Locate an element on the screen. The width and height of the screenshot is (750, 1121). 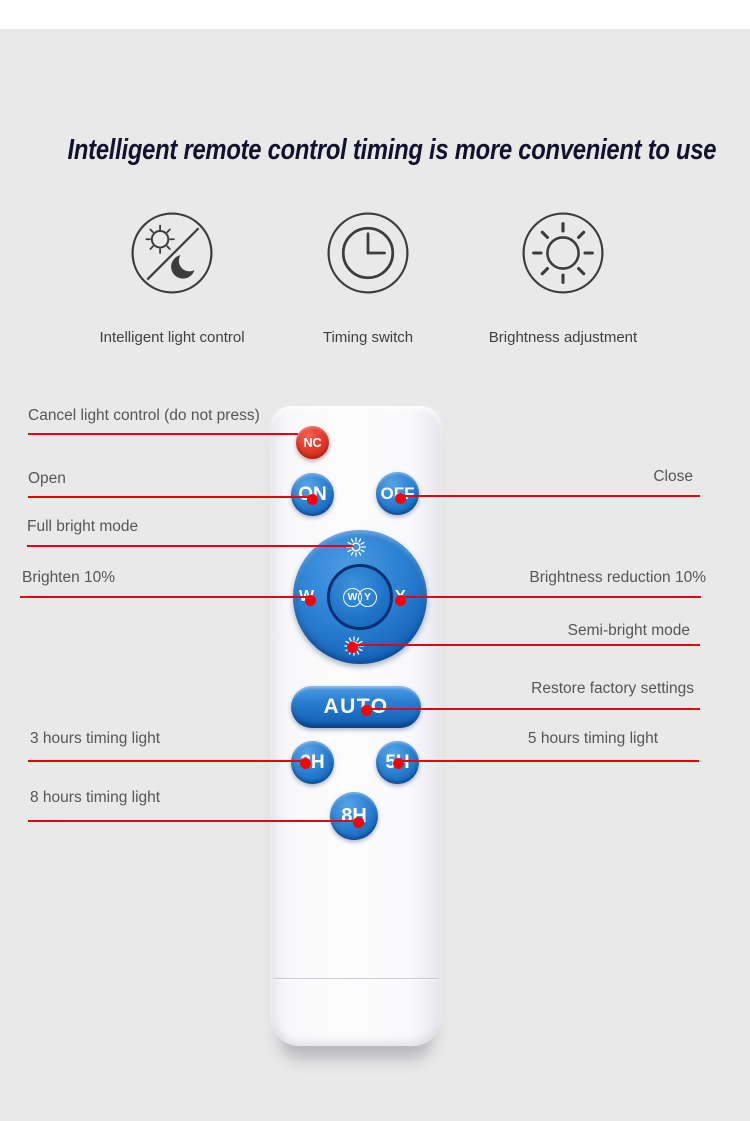
callout-label-3h: 3 hours timing light is located at coordinates (95, 738).